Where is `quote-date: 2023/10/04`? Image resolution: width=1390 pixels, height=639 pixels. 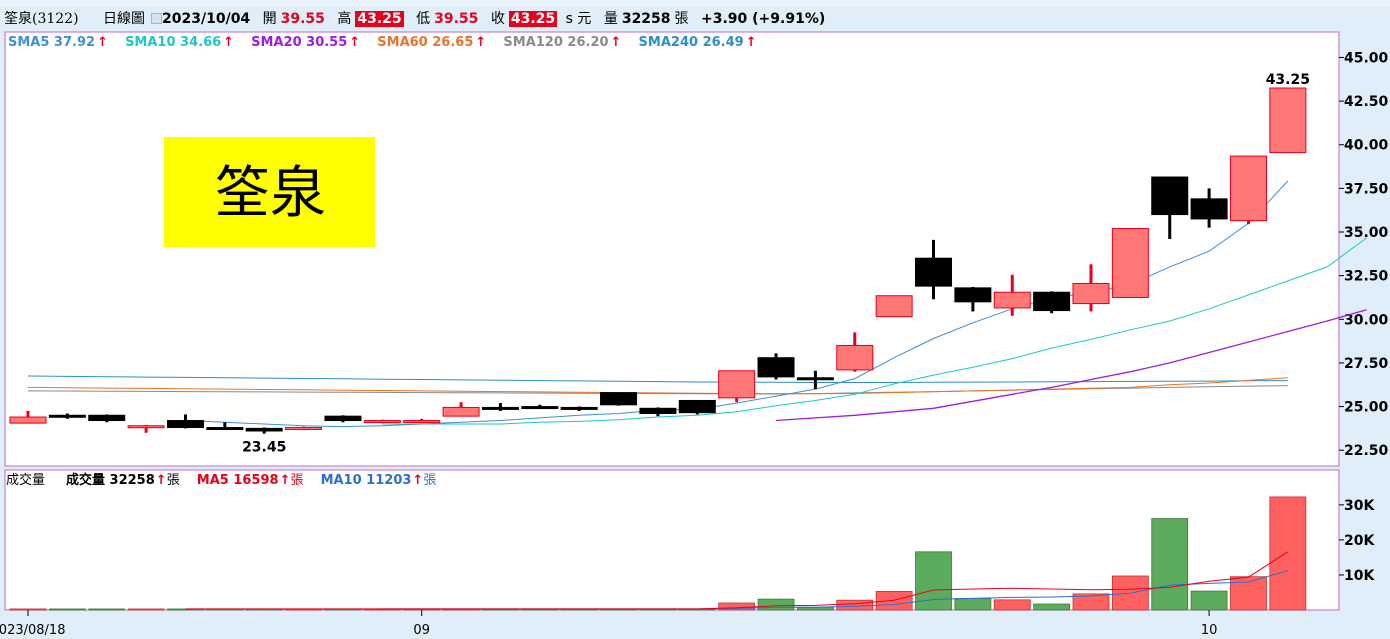 quote-date: 2023/10/04 is located at coordinates (206, 19).